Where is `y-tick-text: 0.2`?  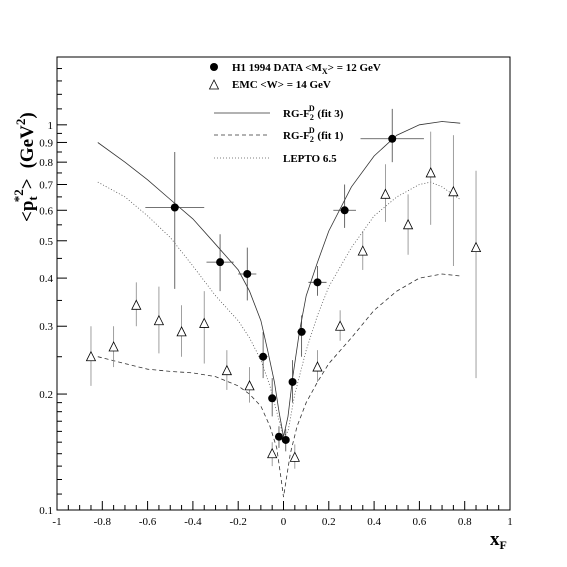 y-tick-text: 0.2 is located at coordinates (46, 395).